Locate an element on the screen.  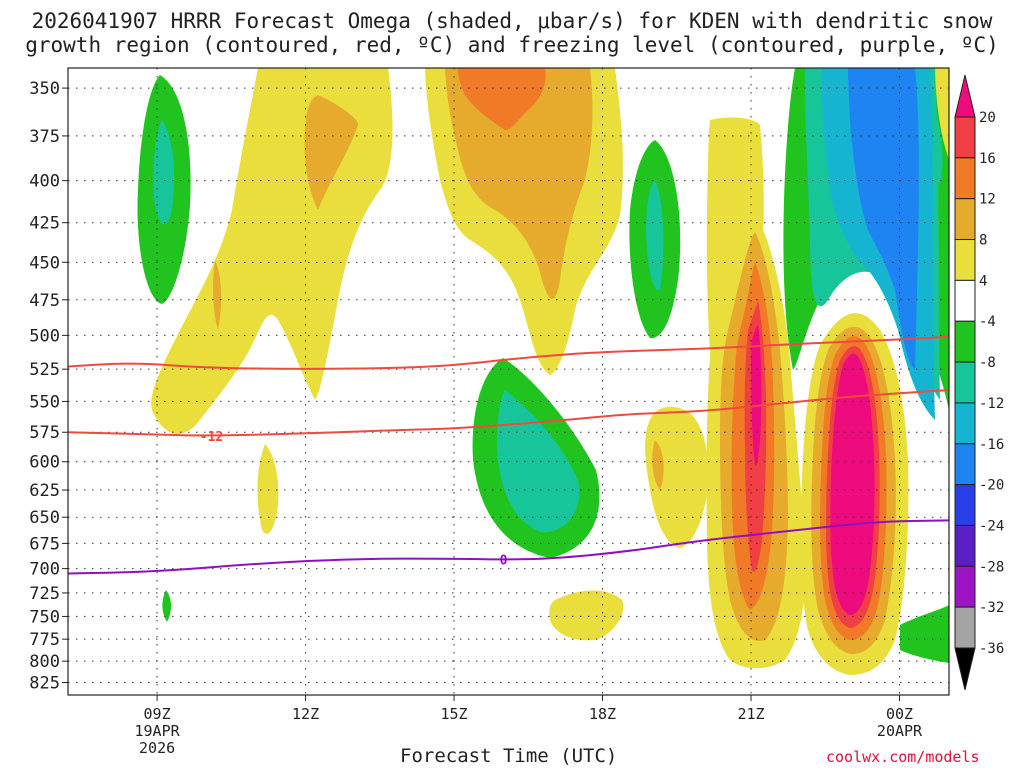
y-tick-label: 725 is located at coordinates (44, 594).